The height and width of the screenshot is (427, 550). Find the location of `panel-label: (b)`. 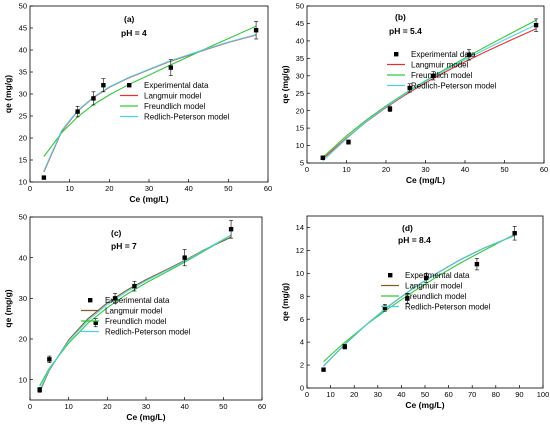

panel-label: (b) is located at coordinates (400, 17).